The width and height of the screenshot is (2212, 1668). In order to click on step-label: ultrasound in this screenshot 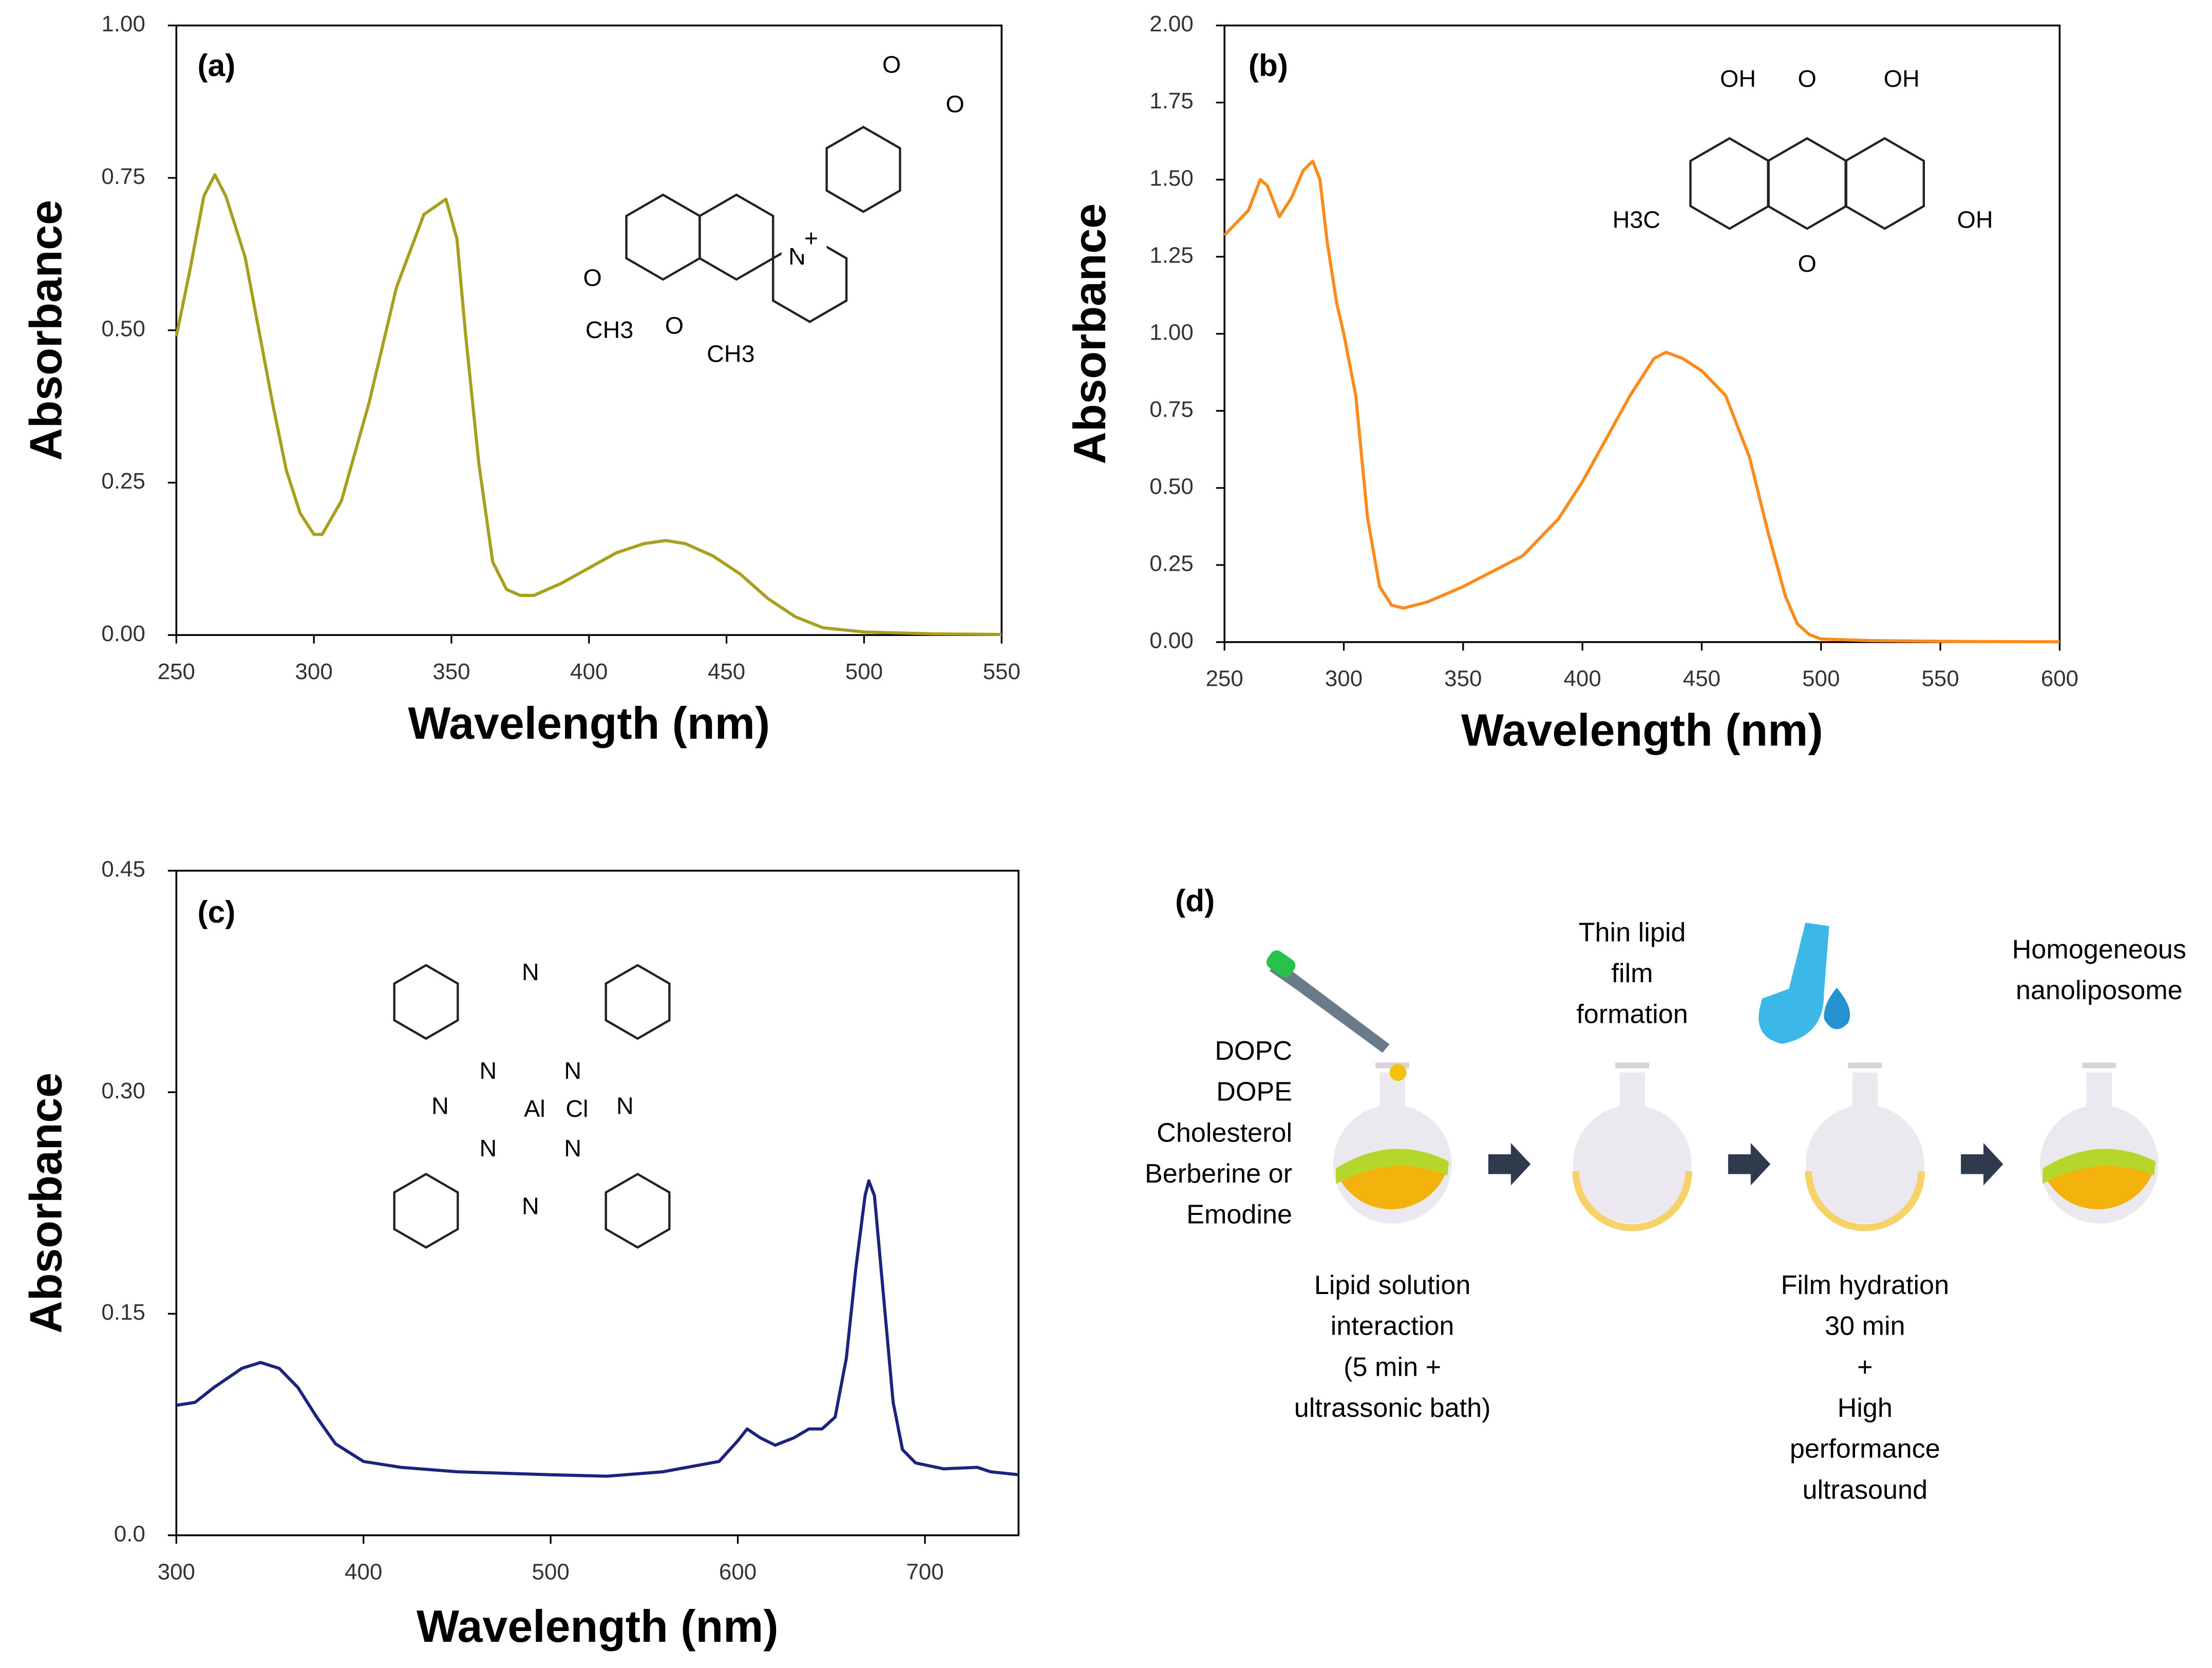, I will do `click(1864, 1490)`.